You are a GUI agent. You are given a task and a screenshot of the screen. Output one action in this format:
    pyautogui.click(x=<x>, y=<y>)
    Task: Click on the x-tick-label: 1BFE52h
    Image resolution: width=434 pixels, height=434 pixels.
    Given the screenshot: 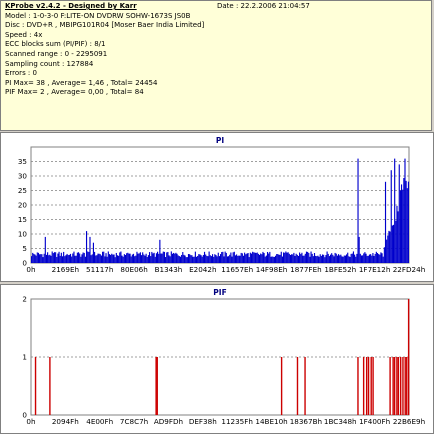 What is the action you would take?
    pyautogui.click(x=340, y=269)
    